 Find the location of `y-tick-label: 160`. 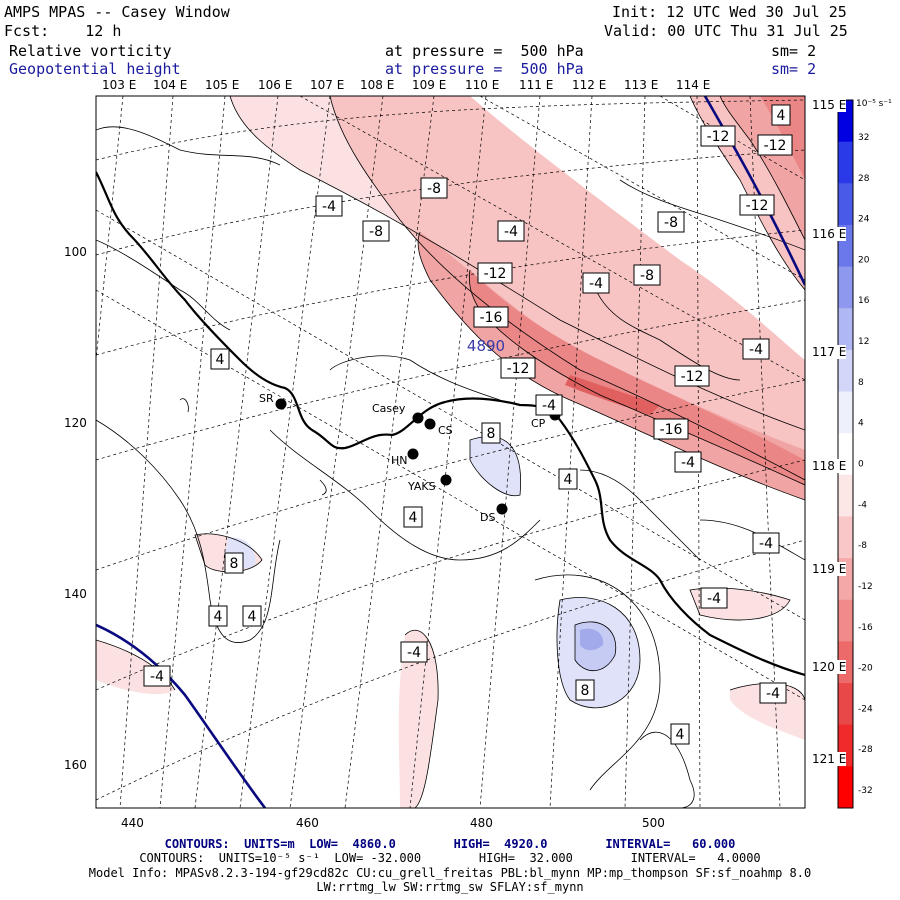

y-tick-label: 160 is located at coordinates (75, 765).